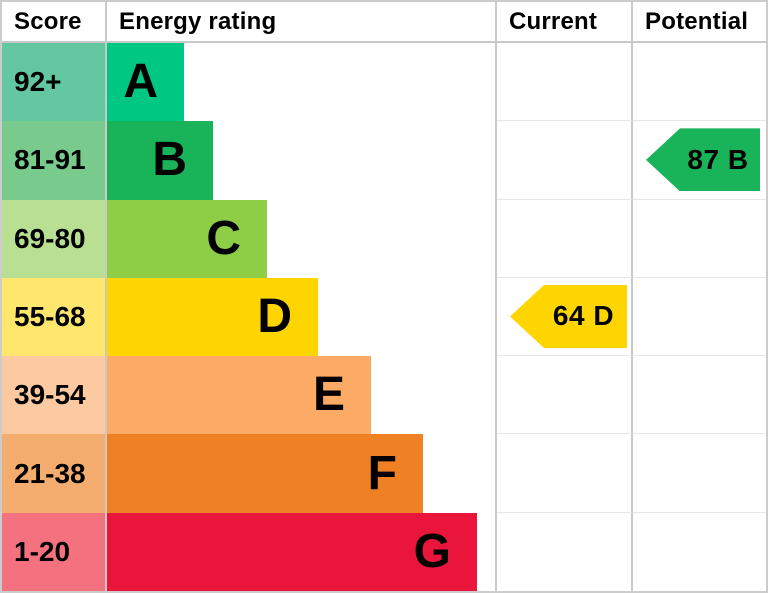  I want to click on energy-band-cell-f: F, so click(302, 473).